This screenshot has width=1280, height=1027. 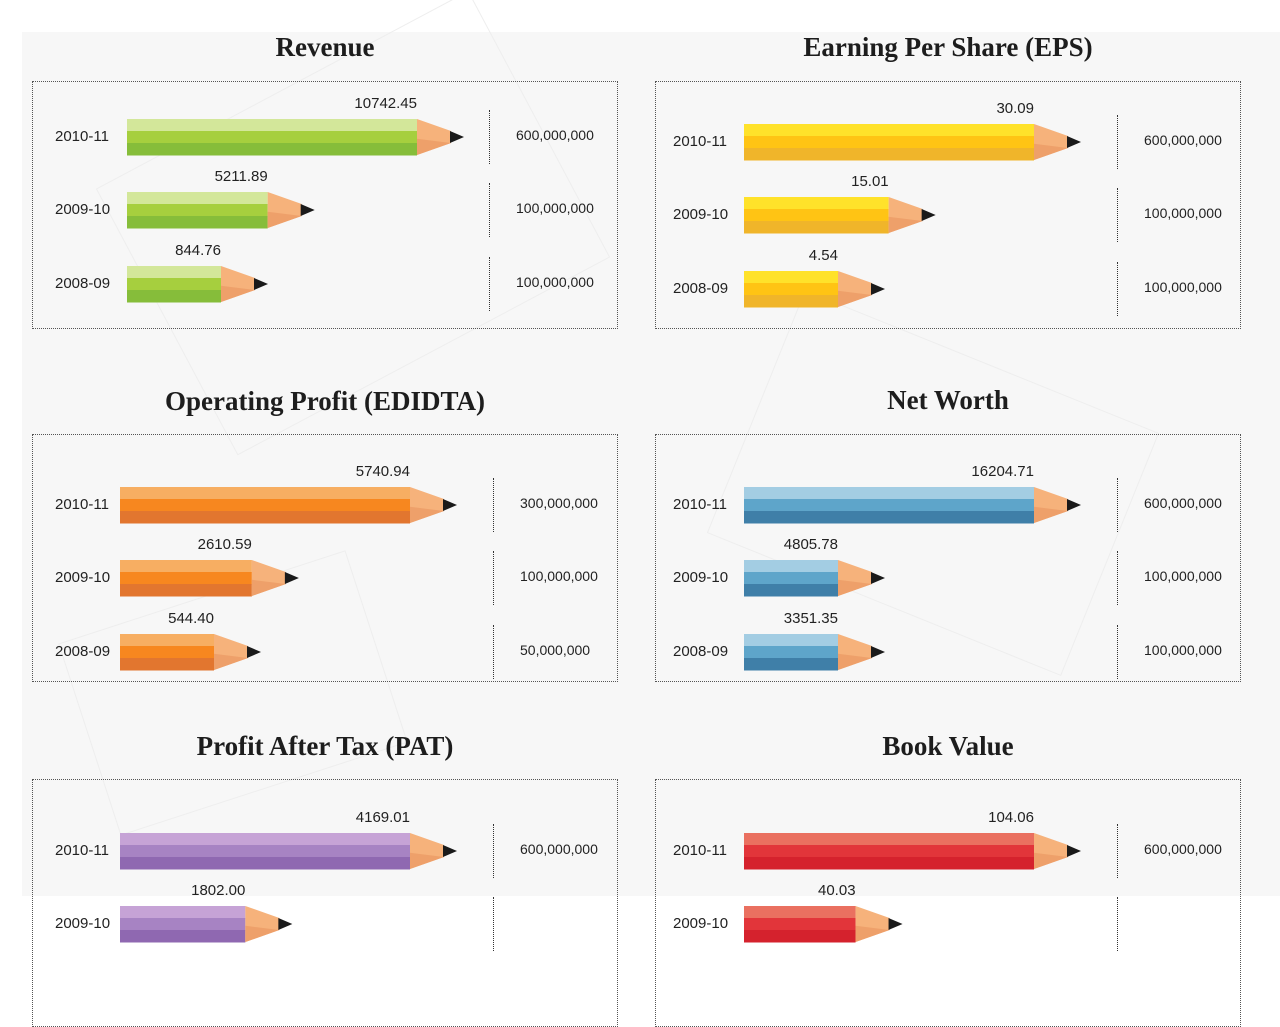 I want to click on chart-title: Profit After Tax (PAT), so click(x=325, y=746).